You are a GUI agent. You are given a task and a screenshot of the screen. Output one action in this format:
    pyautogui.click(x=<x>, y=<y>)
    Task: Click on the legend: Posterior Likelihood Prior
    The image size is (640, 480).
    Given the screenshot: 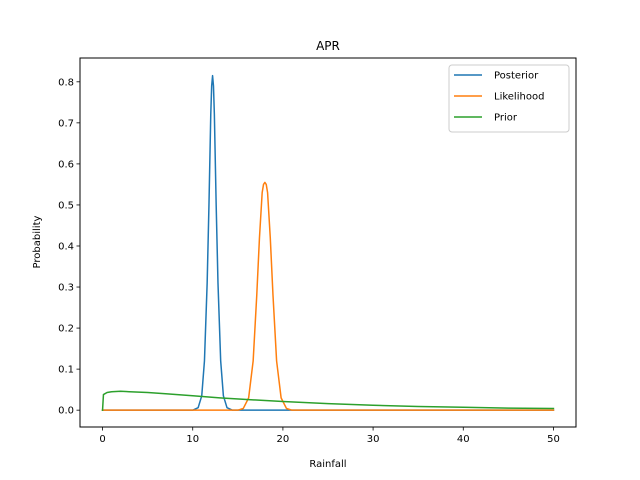 What is the action you would take?
    pyautogui.click(x=509, y=98)
    